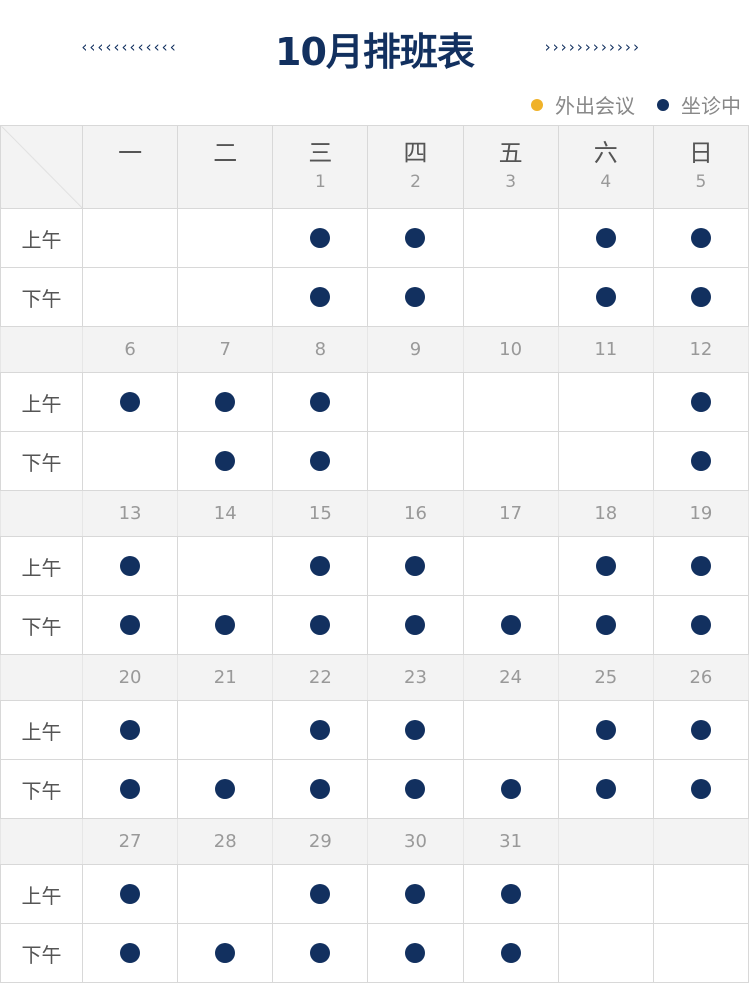 The image size is (749, 1000). What do you see at coordinates (374, 841) in the screenshot?
I see `date-row: 27 28 29 30 31` at bounding box center [374, 841].